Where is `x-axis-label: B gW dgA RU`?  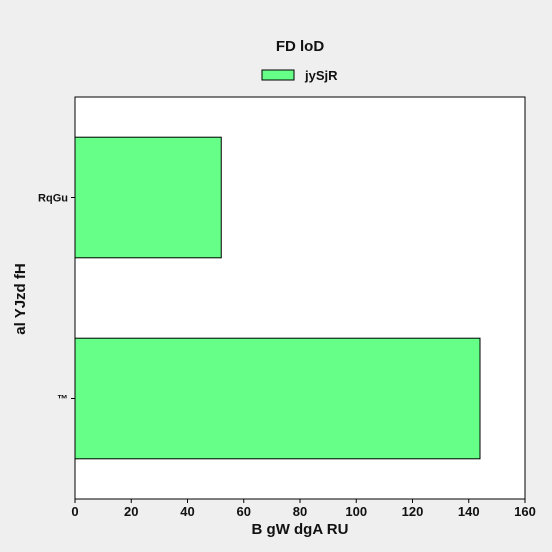
x-axis-label: B gW dgA RU is located at coordinates (300, 529).